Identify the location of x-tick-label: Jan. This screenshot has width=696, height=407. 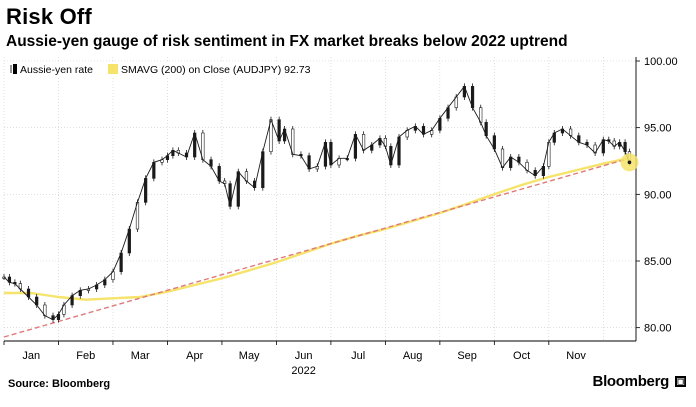
(31, 356).